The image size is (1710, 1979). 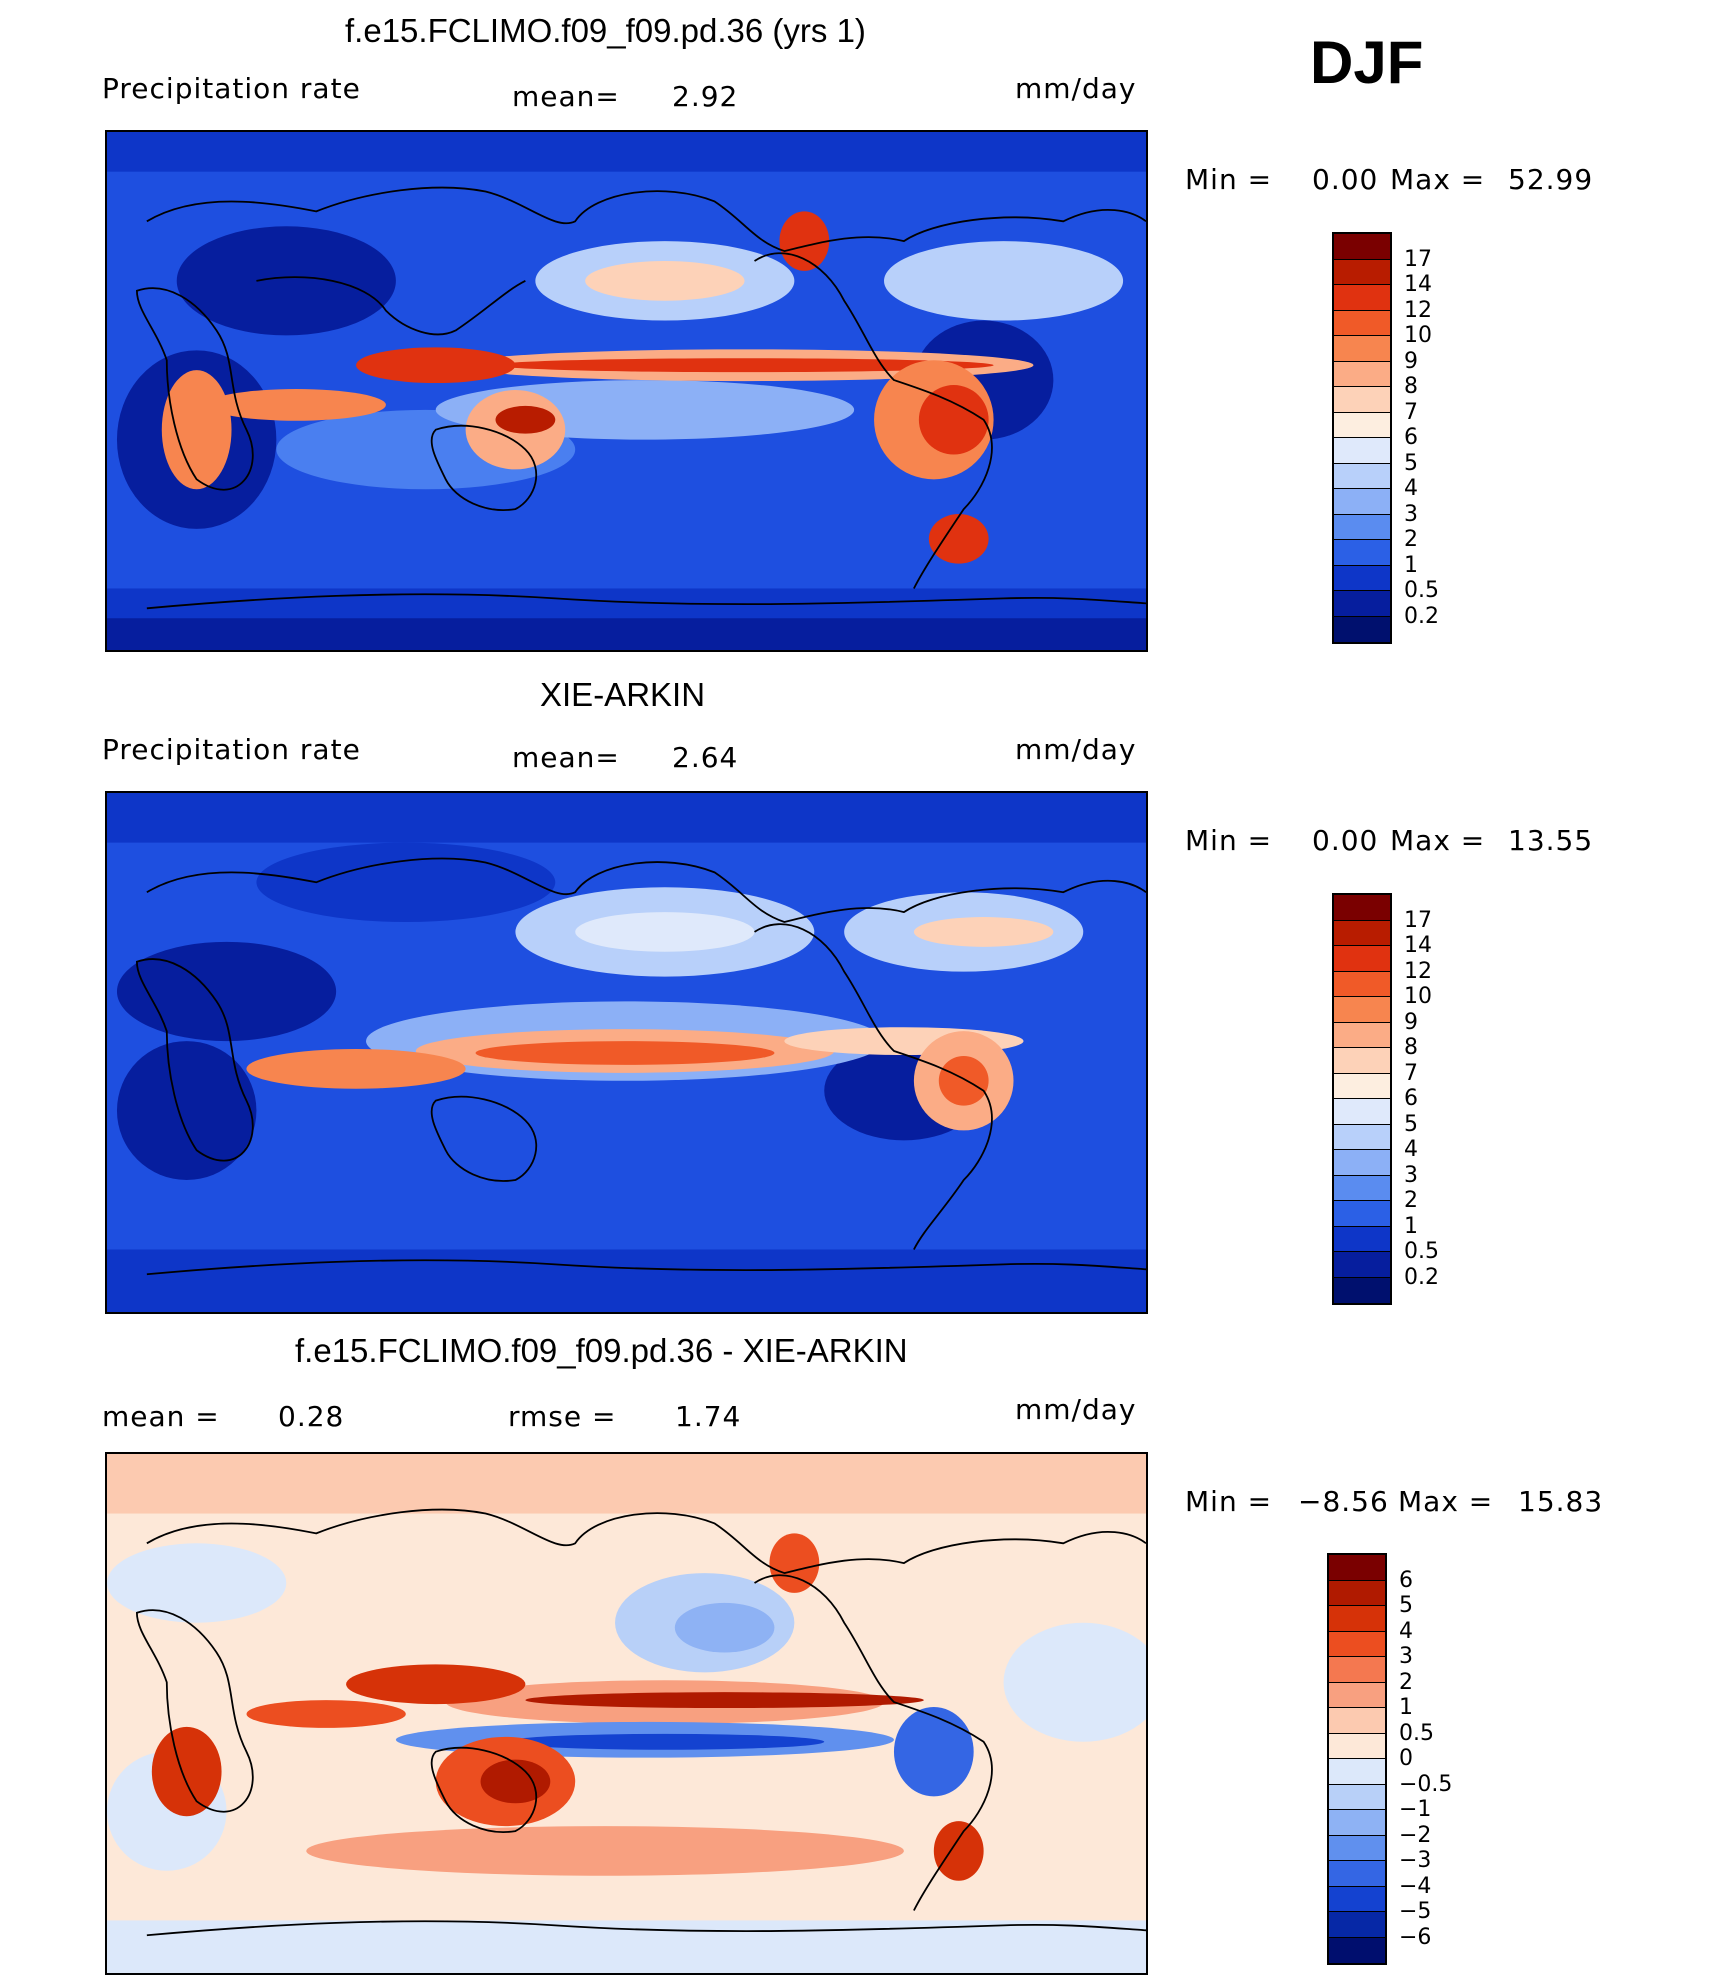 I want to click on colorbar-tick-label: −3, so click(x=1415, y=1860).